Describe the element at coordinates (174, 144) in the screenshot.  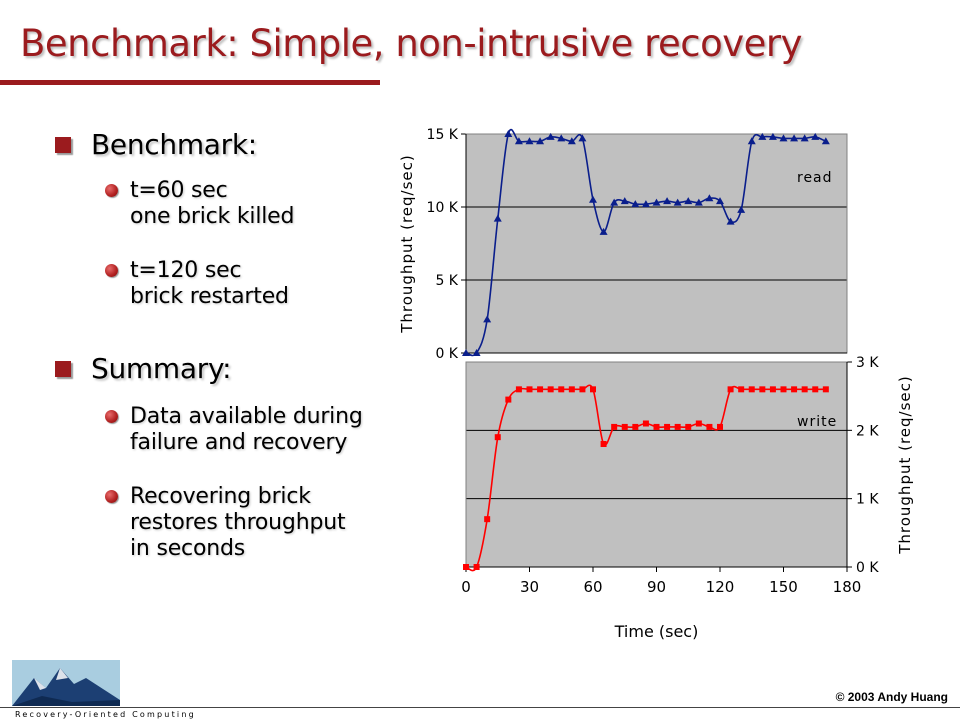
I see `section-benchmark-label: Benchmark:` at that location.